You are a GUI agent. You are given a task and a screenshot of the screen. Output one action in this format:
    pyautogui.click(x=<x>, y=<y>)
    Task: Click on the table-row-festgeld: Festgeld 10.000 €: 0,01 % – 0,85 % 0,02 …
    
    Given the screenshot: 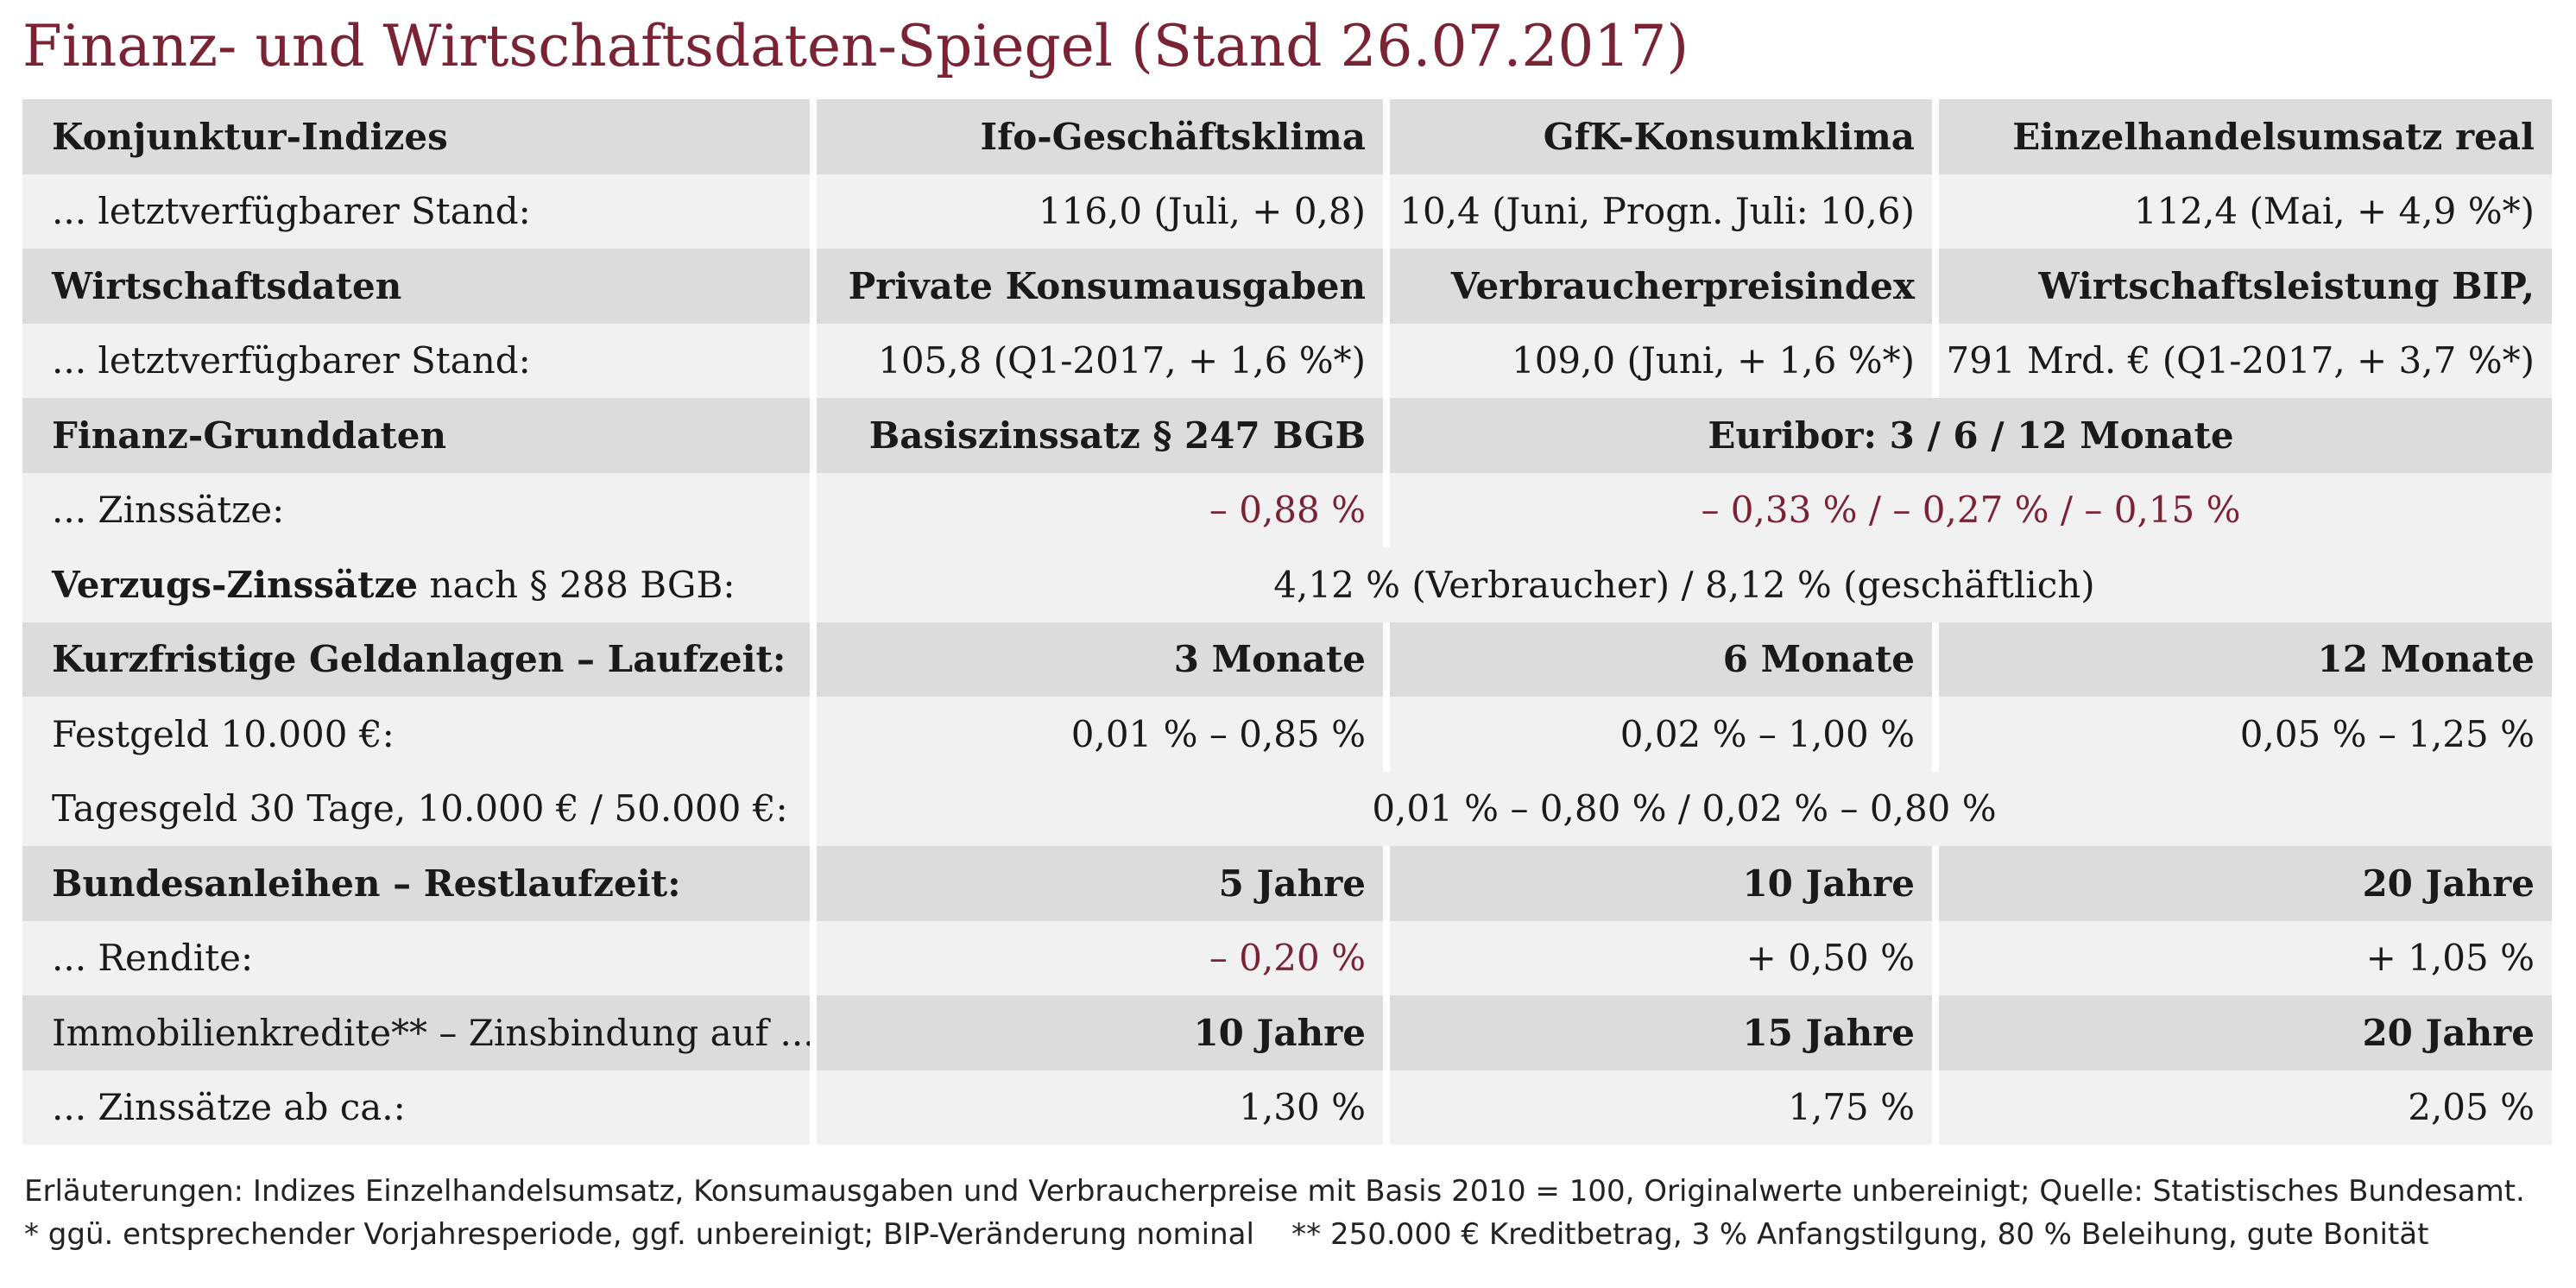 What is the action you would take?
    pyautogui.click(x=1287, y=734)
    